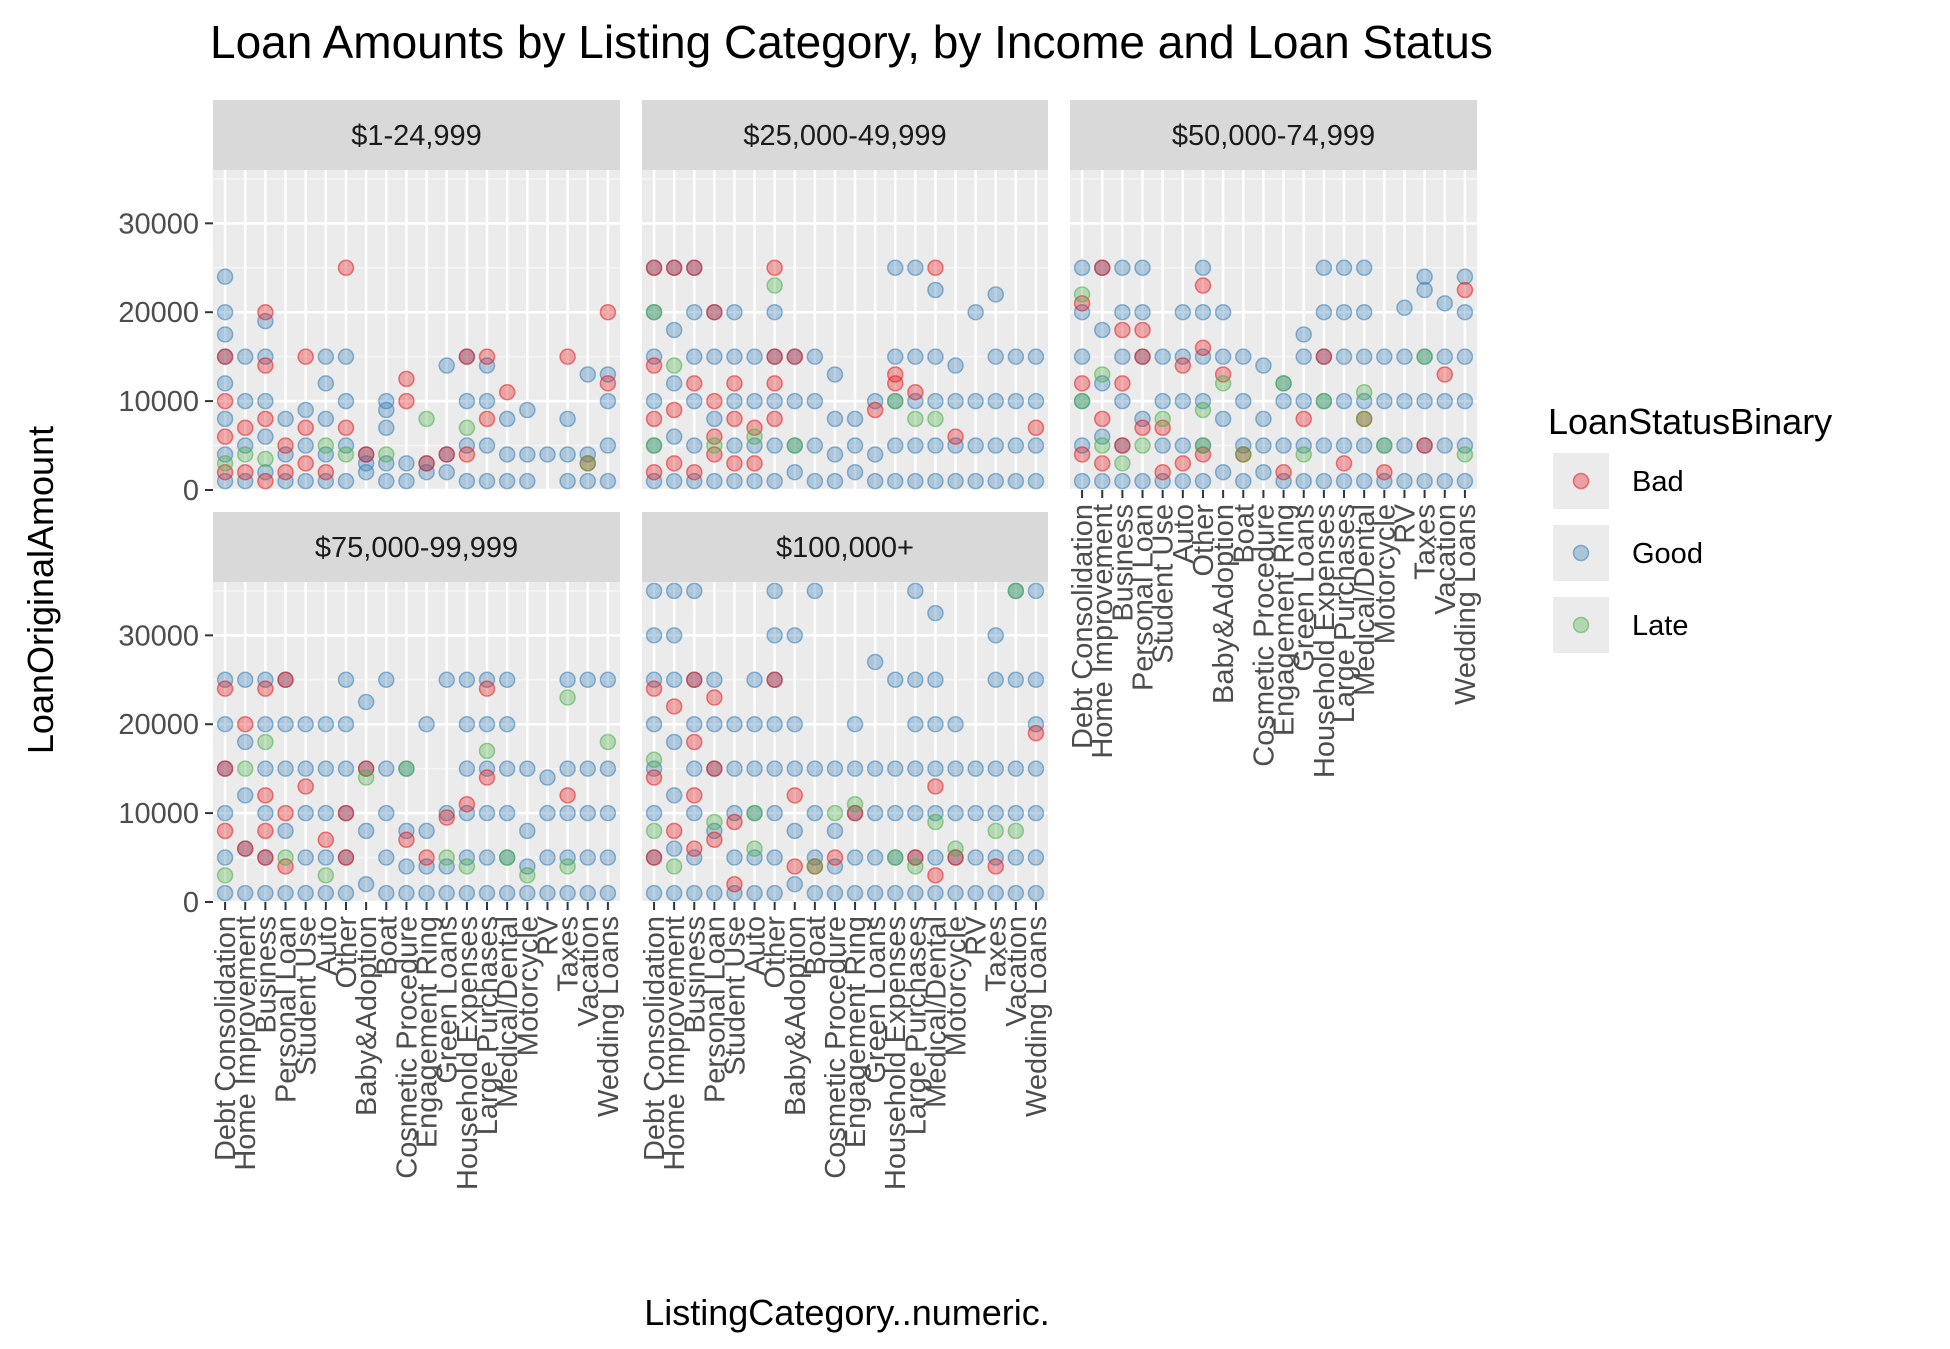  I want to click on x-tick-label: Taxes, so click(997, 954).